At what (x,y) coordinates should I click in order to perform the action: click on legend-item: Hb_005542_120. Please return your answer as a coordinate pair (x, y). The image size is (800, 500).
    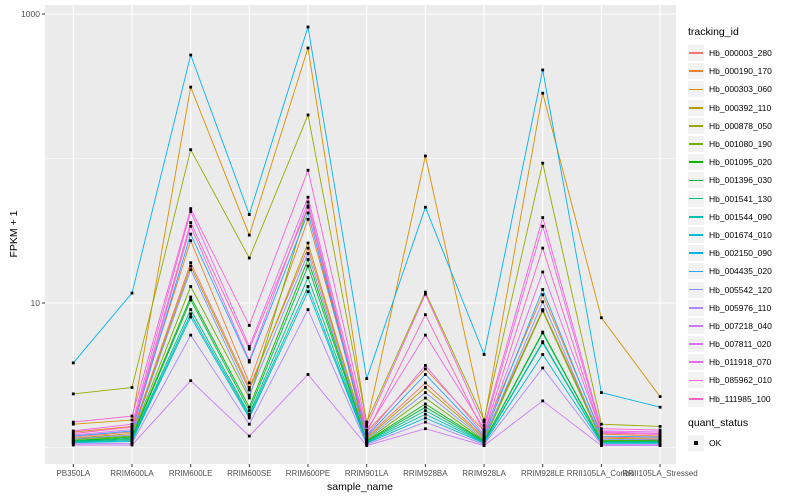
    Looking at the image, I should click on (730, 289).